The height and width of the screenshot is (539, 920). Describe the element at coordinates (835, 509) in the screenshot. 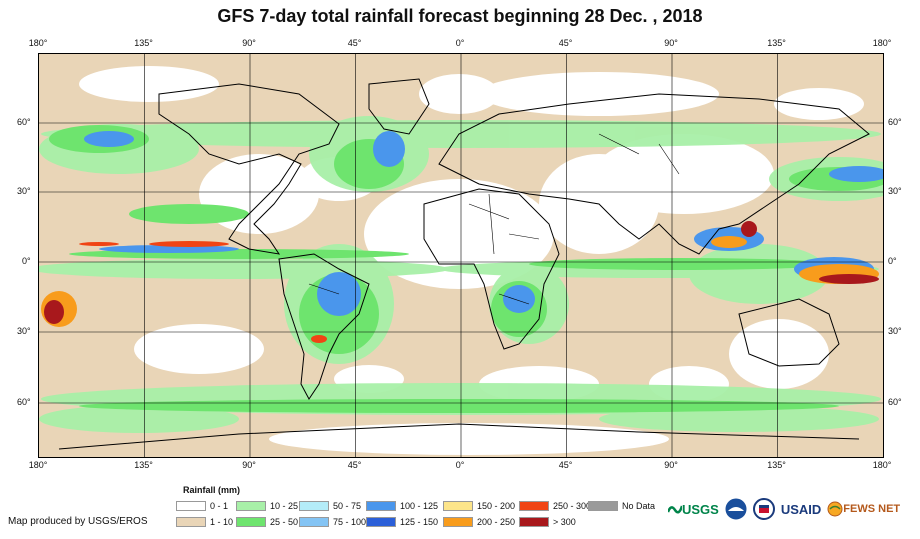

I see `fews-globe-icon` at that location.